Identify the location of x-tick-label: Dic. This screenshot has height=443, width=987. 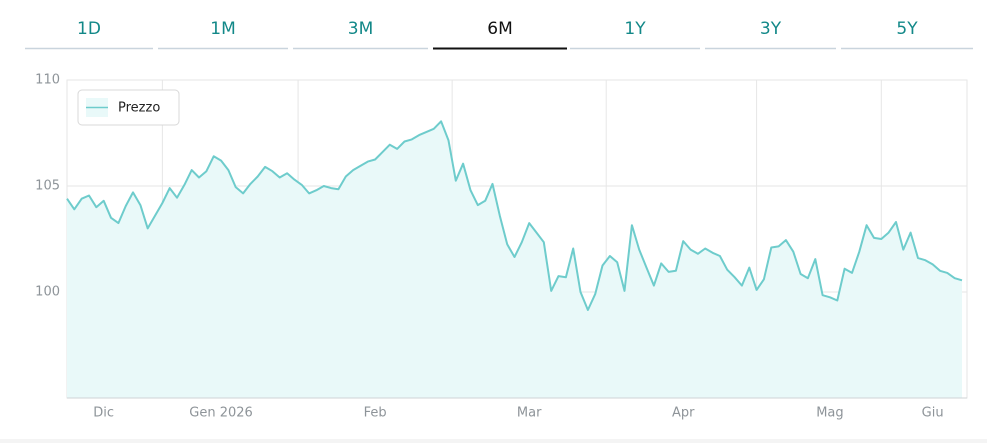
(103, 413).